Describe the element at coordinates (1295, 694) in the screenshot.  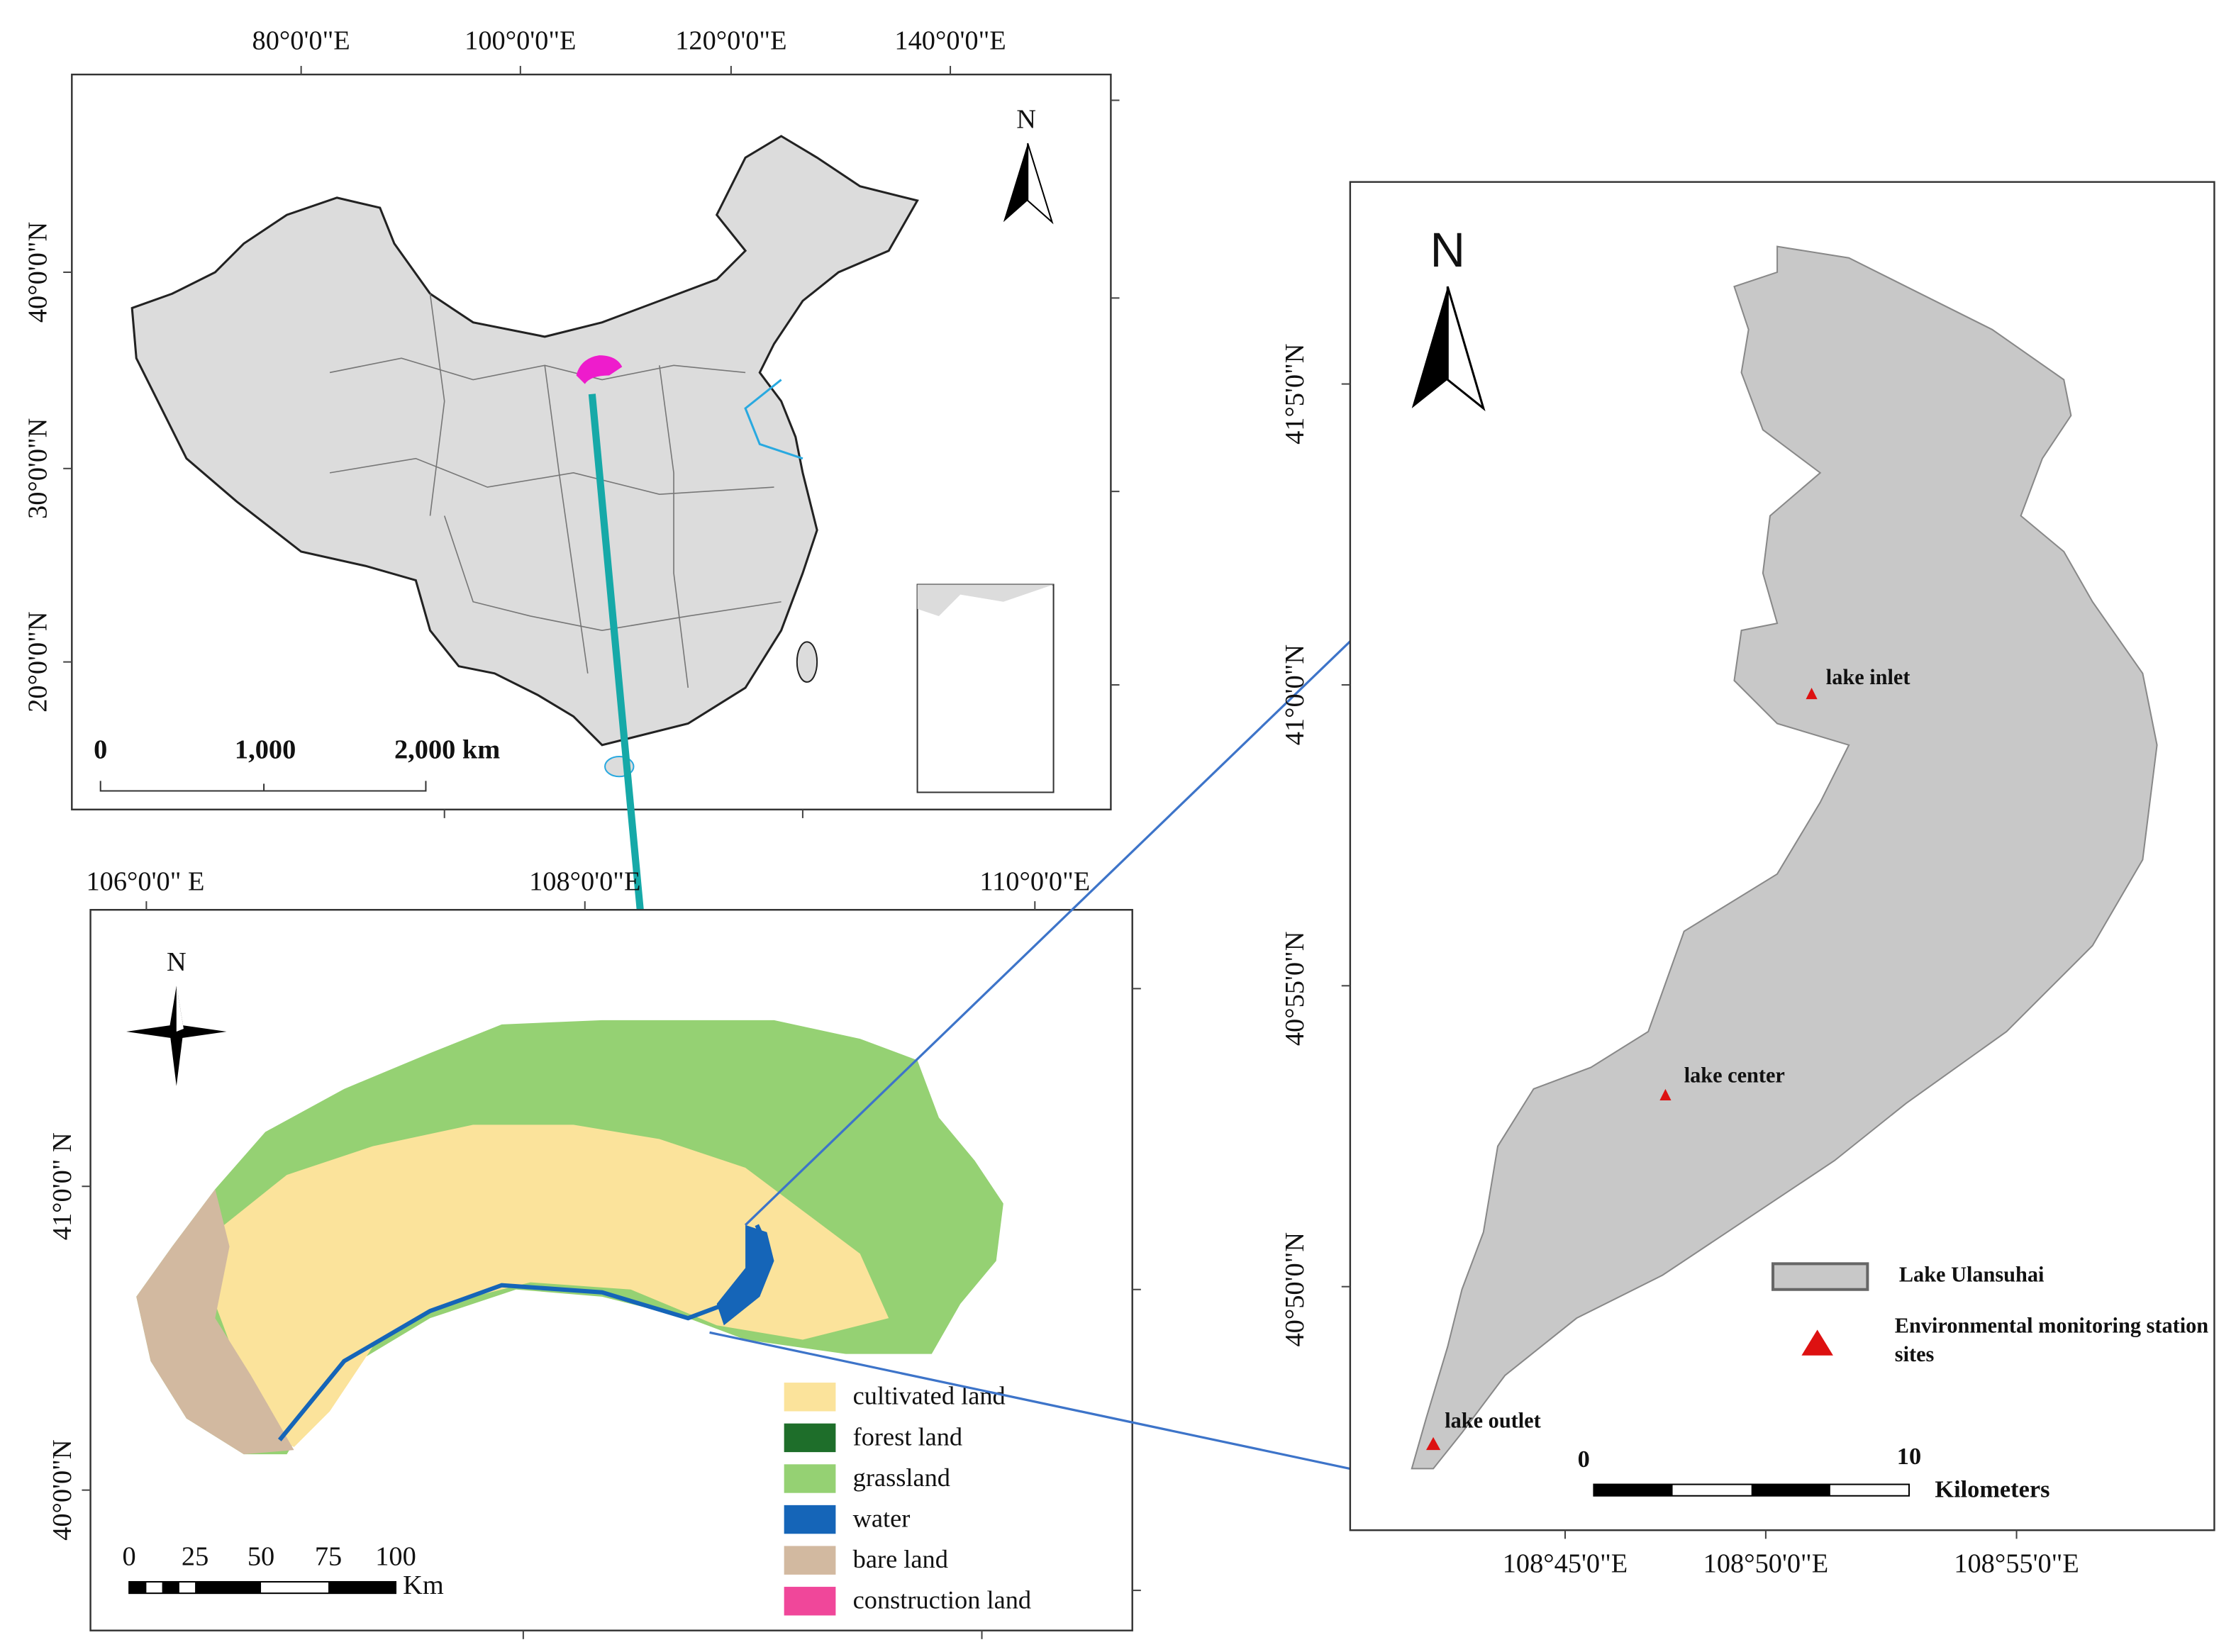
I see `lat-label: 41°0'0"N` at that location.